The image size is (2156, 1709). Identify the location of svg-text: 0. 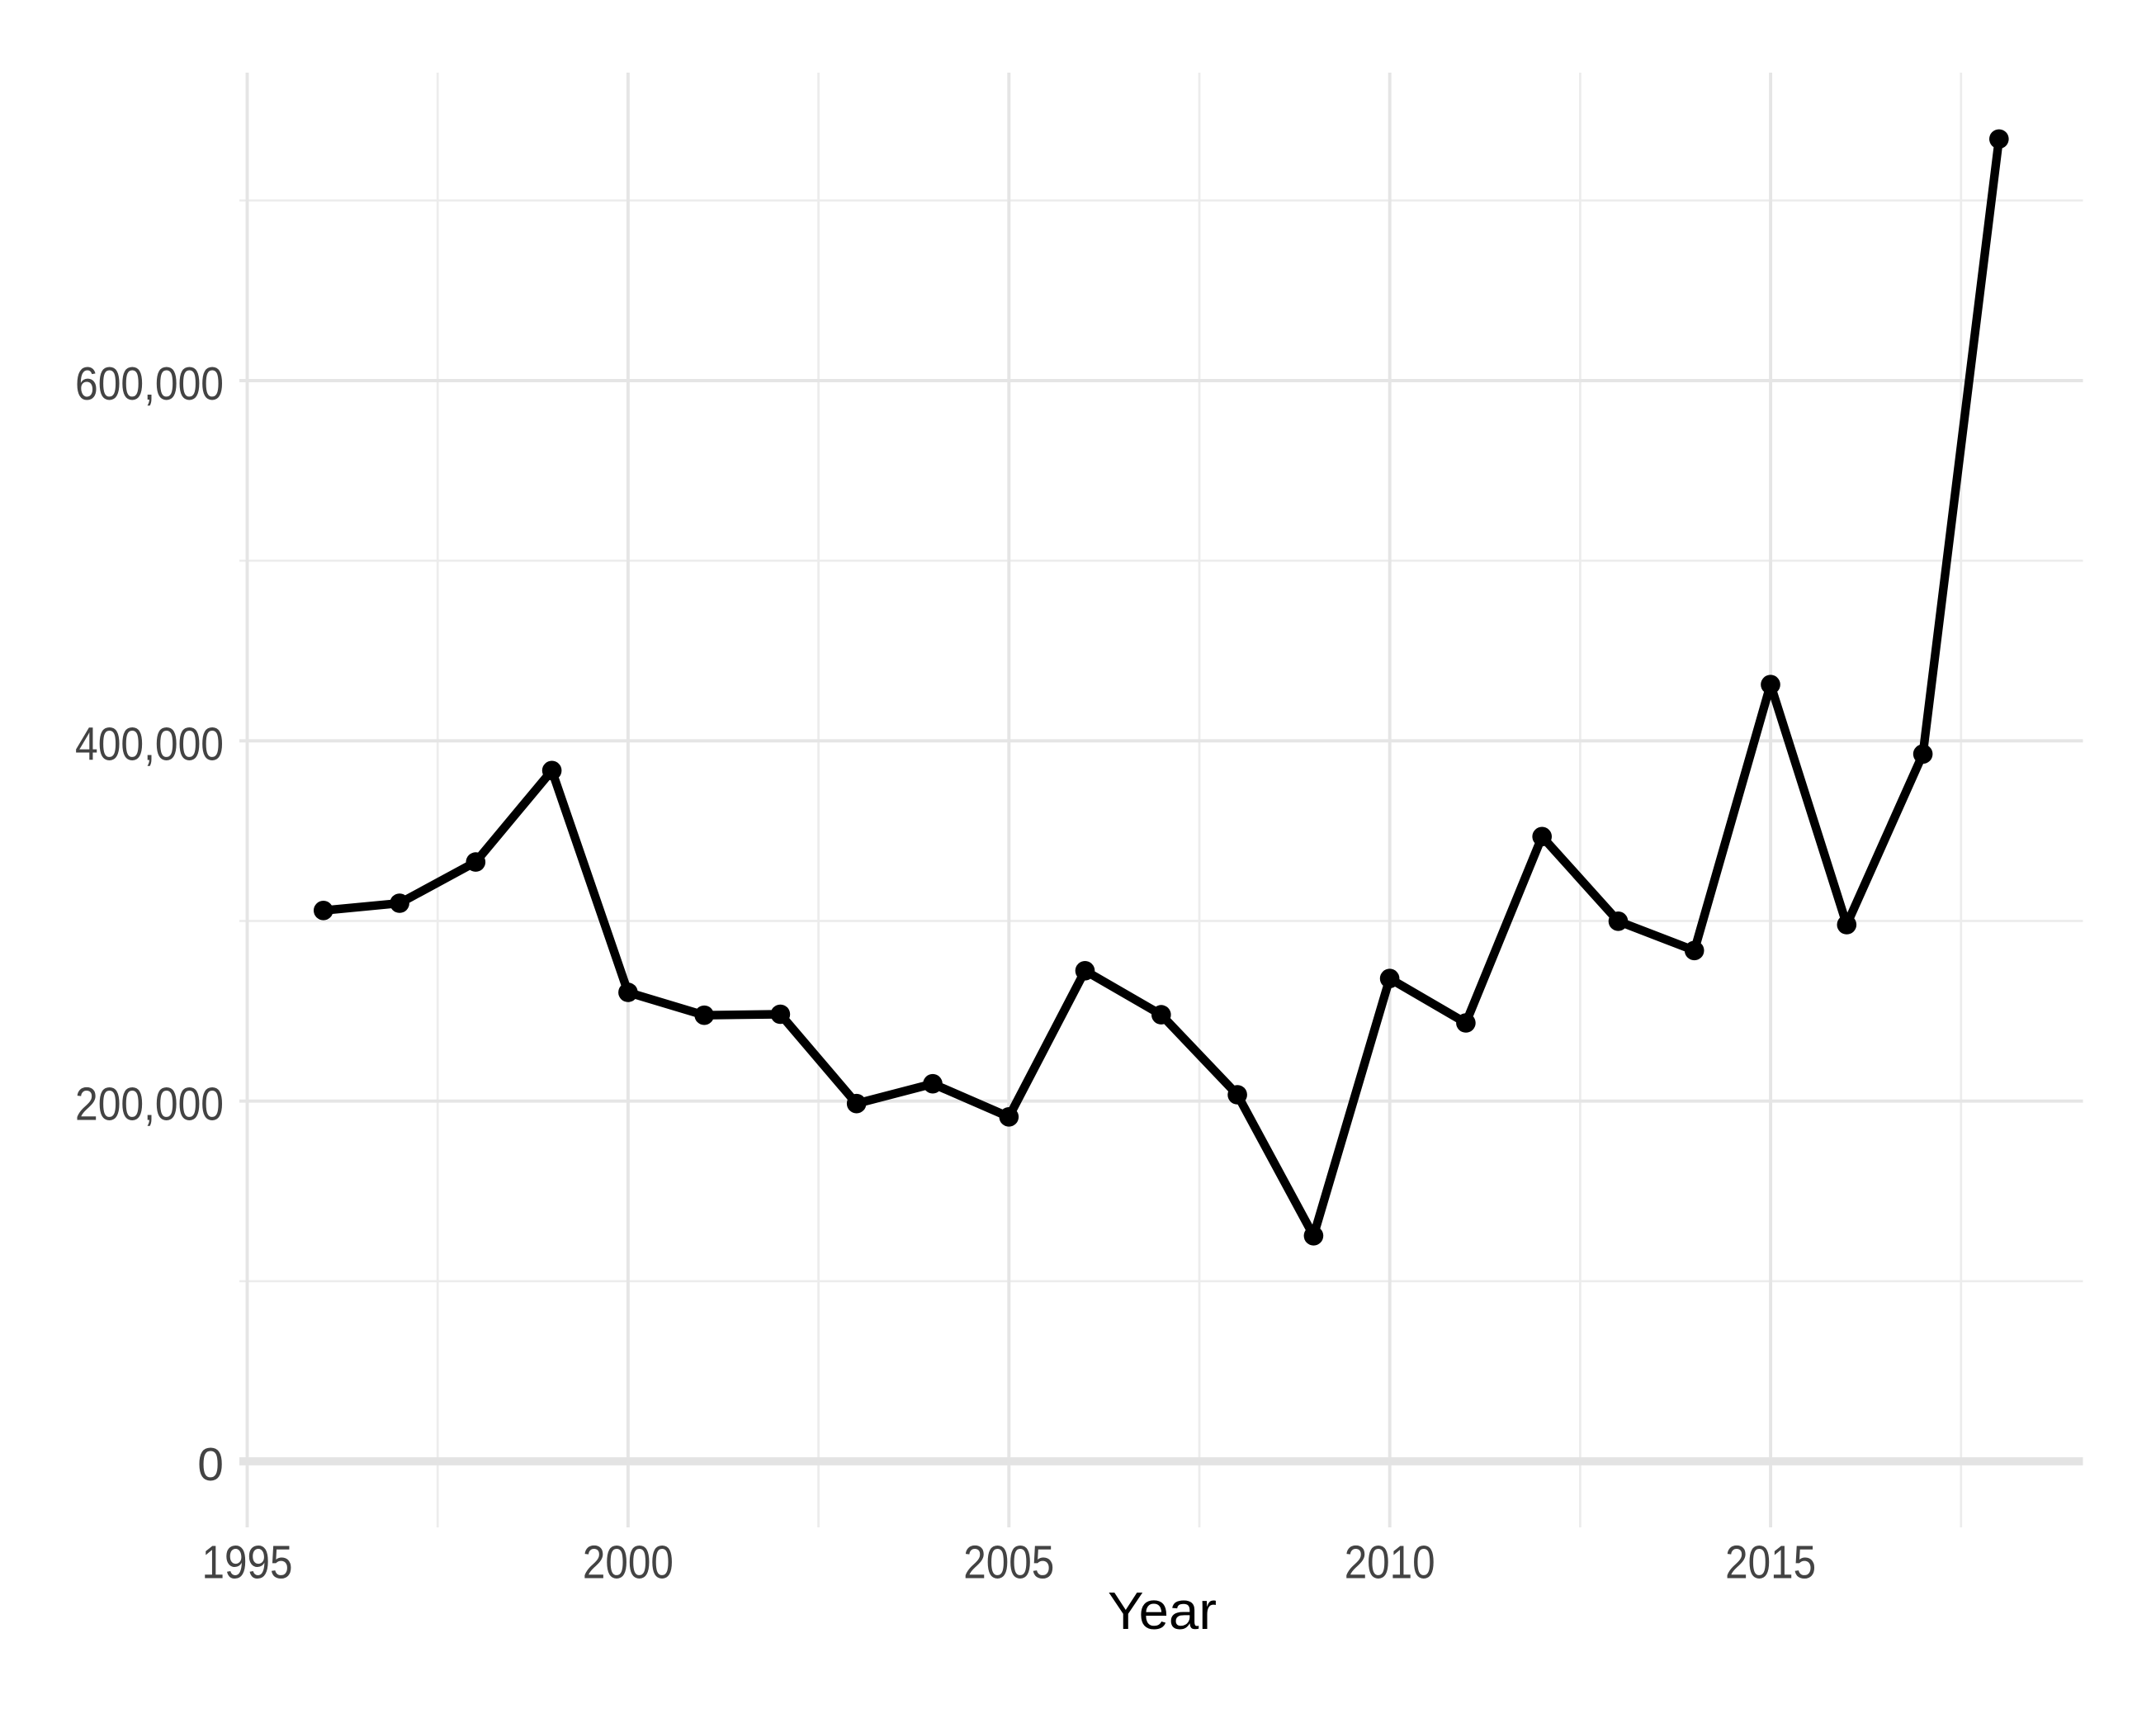
(210, 1464).